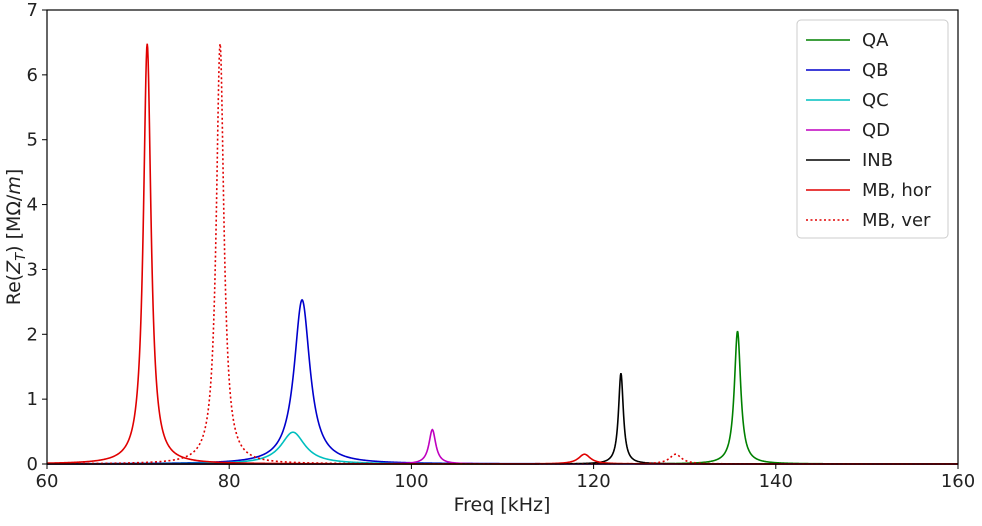 Image resolution: width=982 pixels, height=526 pixels. What do you see at coordinates (897, 190) in the screenshot?
I see `legend-label: MB, hor` at bounding box center [897, 190].